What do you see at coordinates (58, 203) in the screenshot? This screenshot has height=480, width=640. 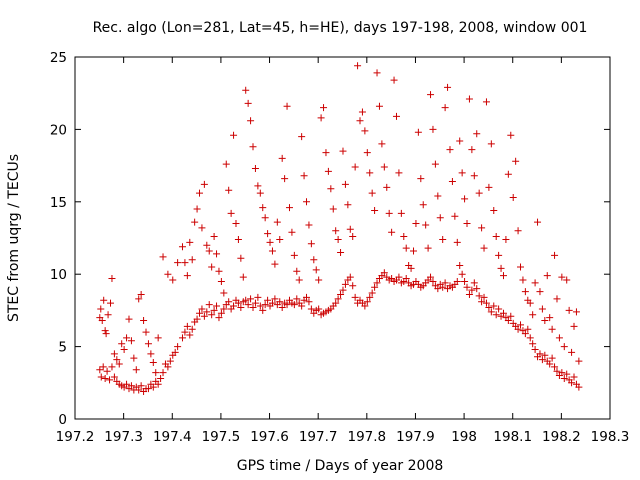 I see `y-tick-label: 15` at bounding box center [58, 203].